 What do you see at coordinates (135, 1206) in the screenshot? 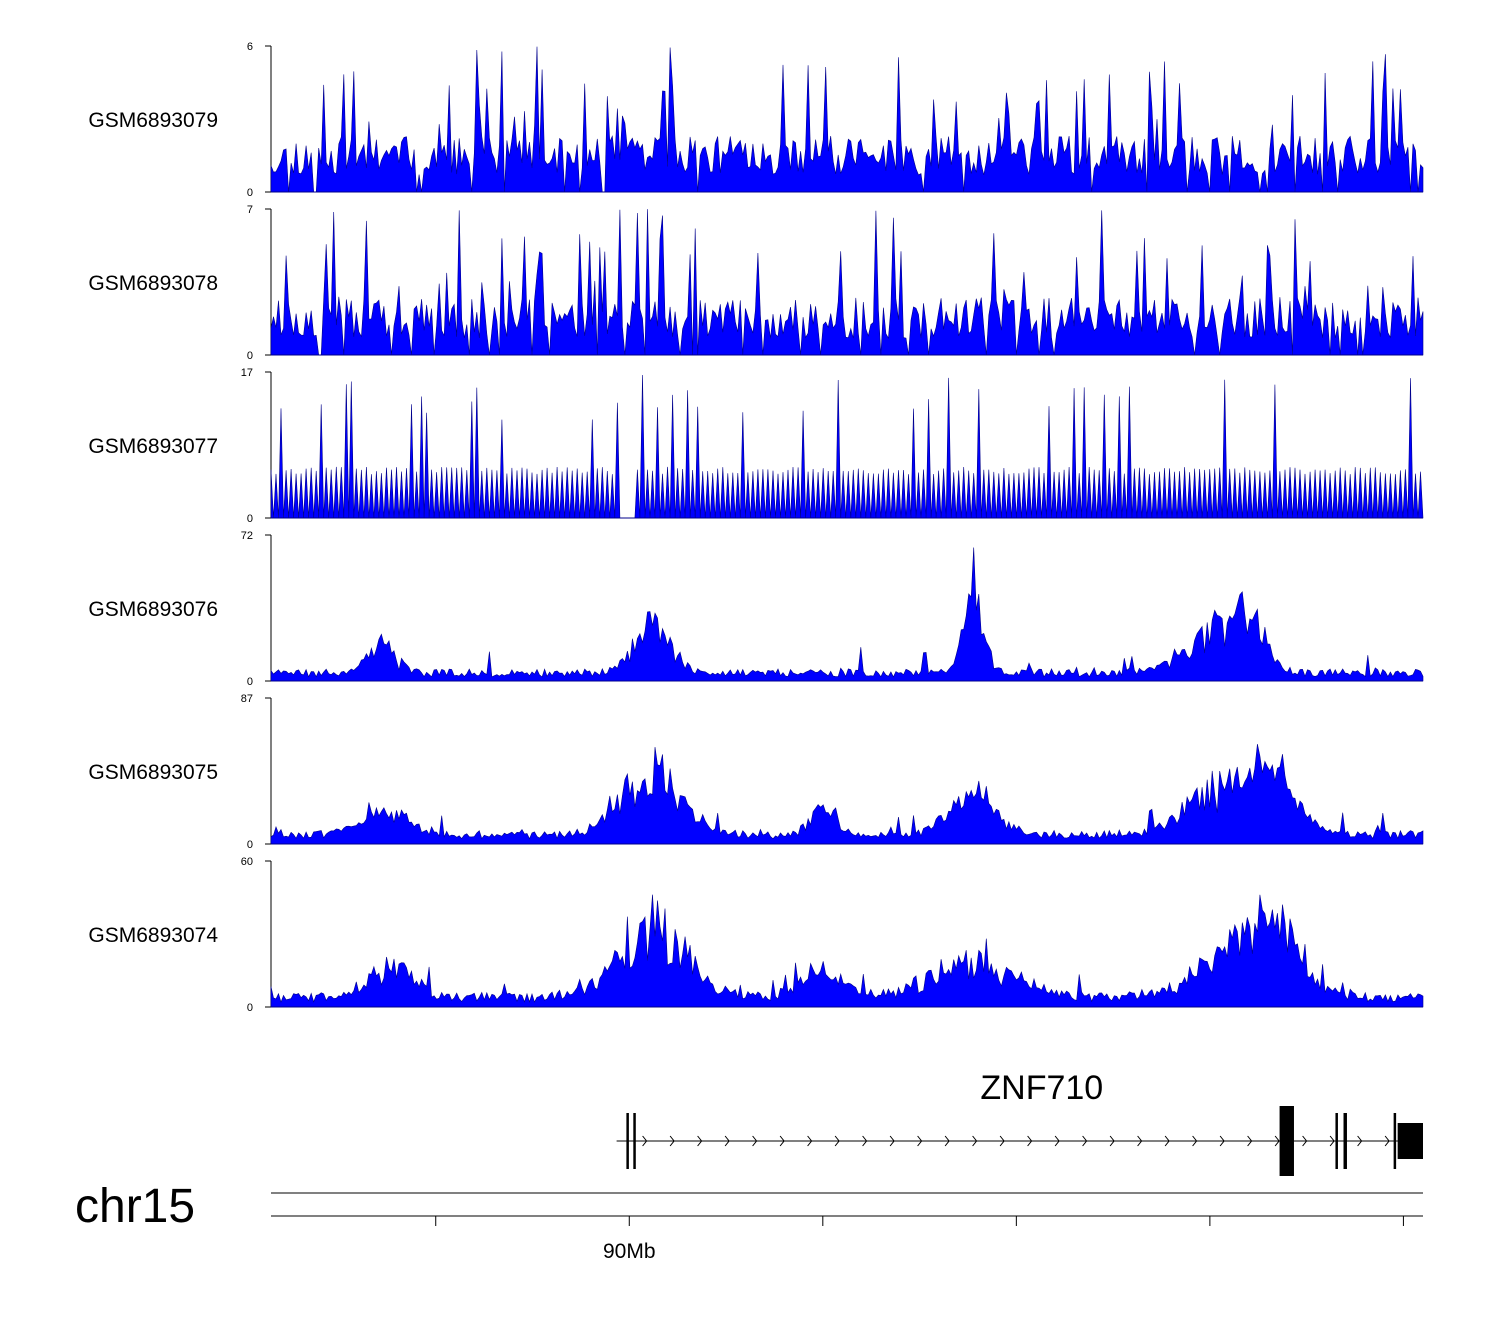
I see `chromosome-label: chr15` at bounding box center [135, 1206].